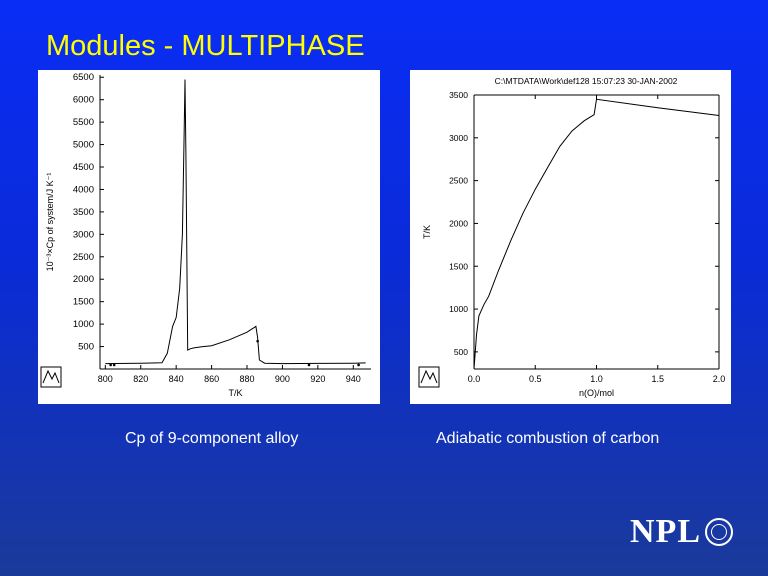 This screenshot has height=576, width=768. What do you see at coordinates (282, 379) in the screenshot?
I see `x-tick-label: 900` at bounding box center [282, 379].